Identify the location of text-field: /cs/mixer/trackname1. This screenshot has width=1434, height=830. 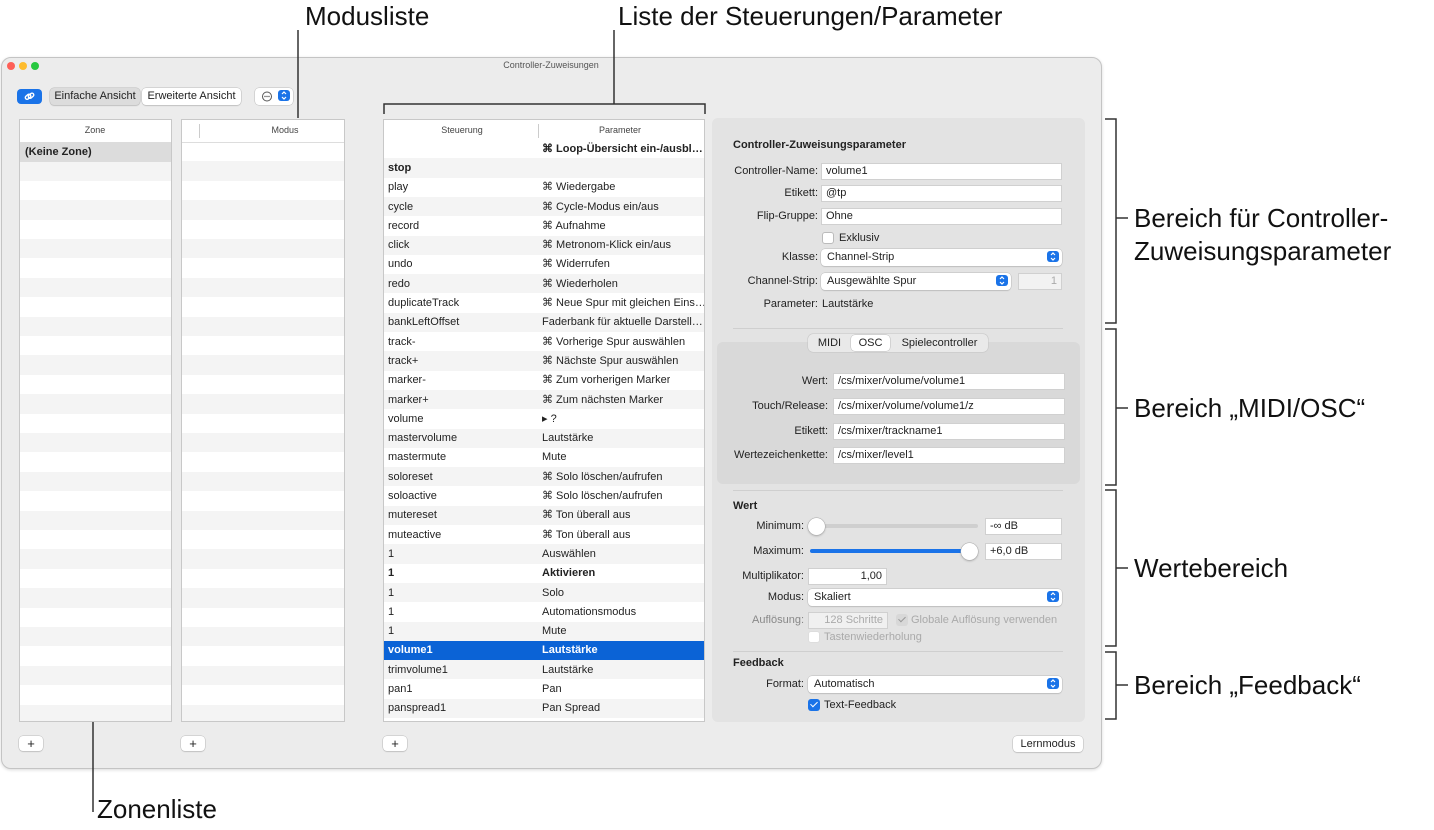
(949, 431).